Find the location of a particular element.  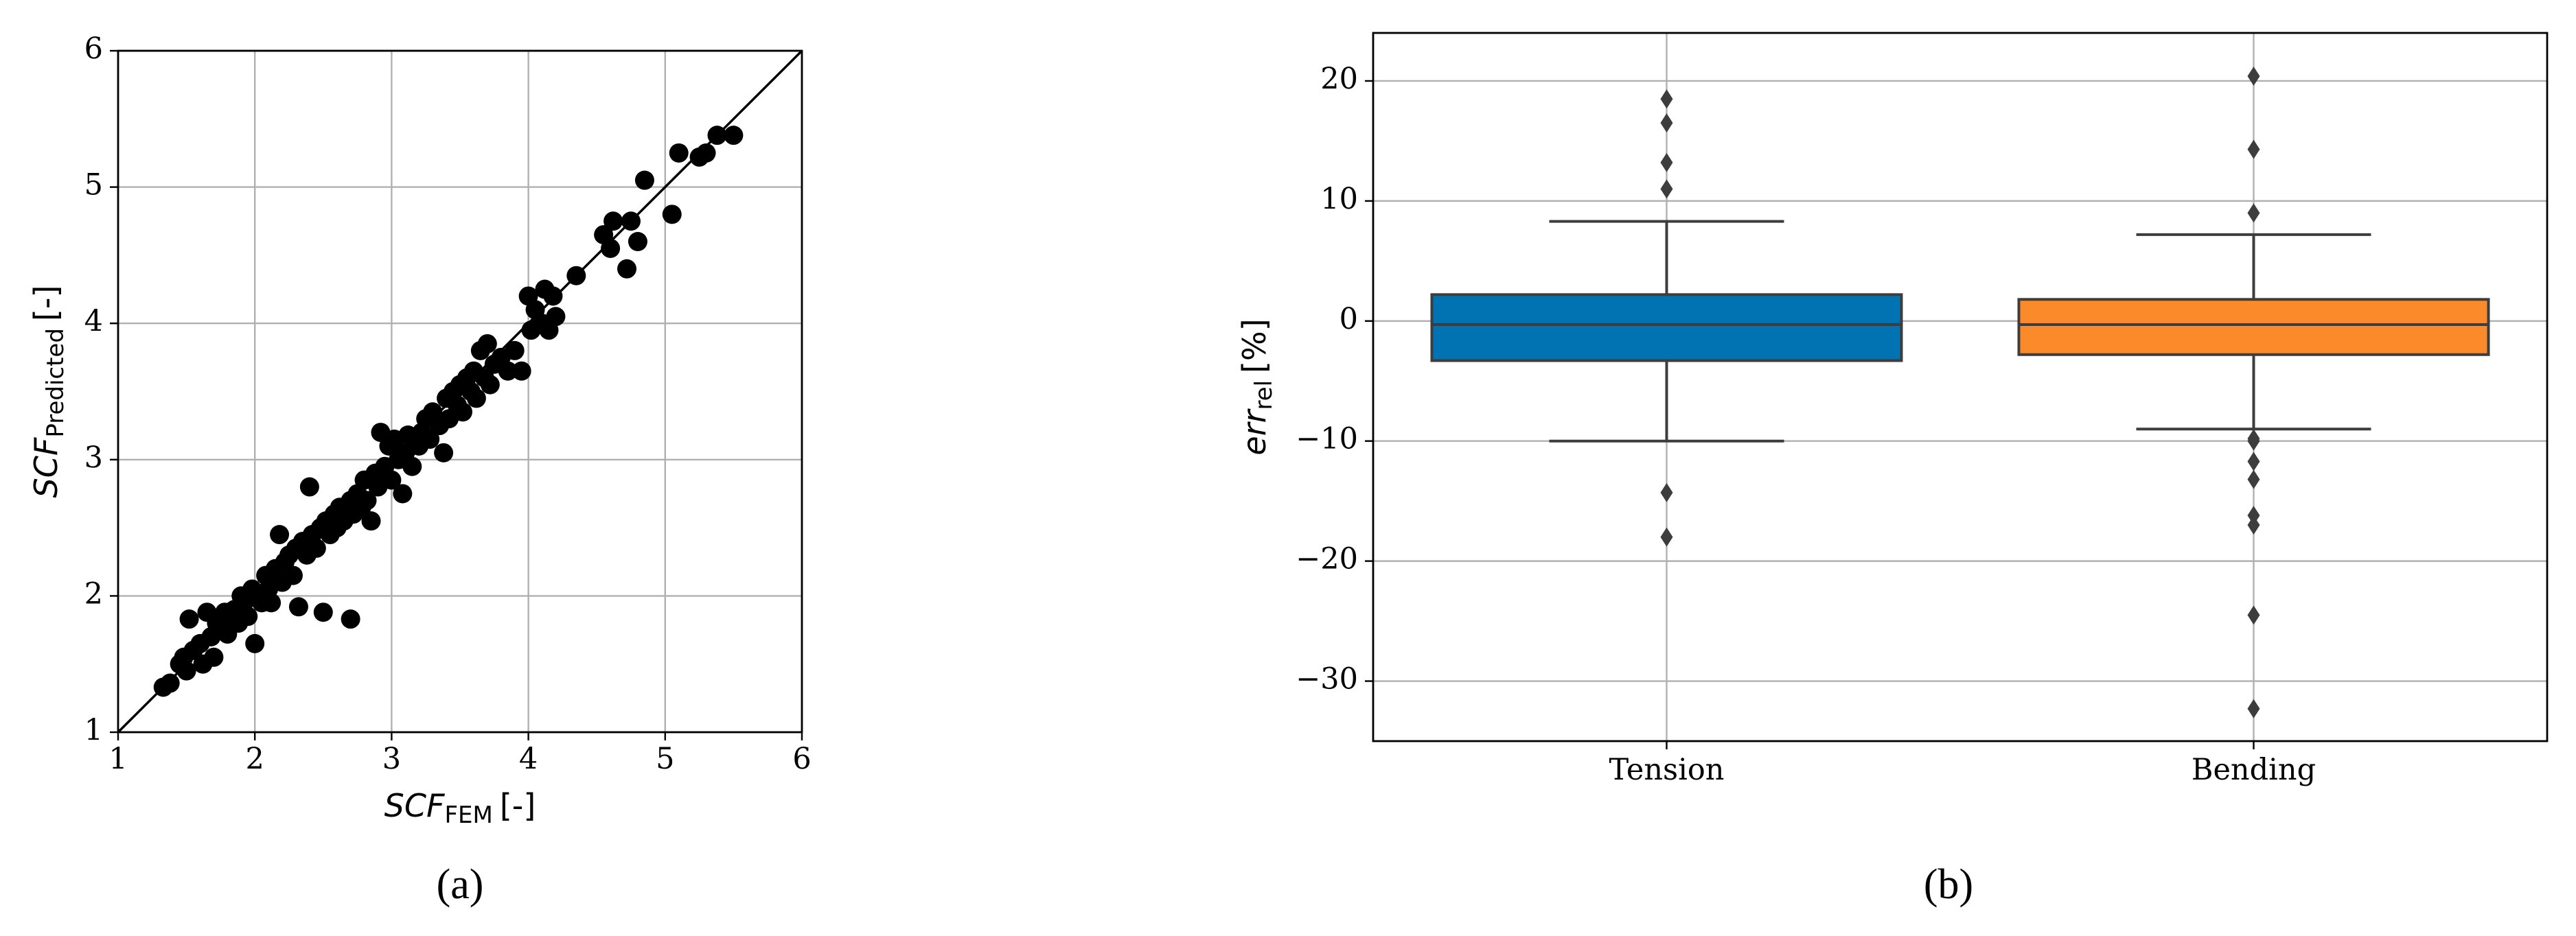

y-tick-label: −10 is located at coordinates (1327, 439).